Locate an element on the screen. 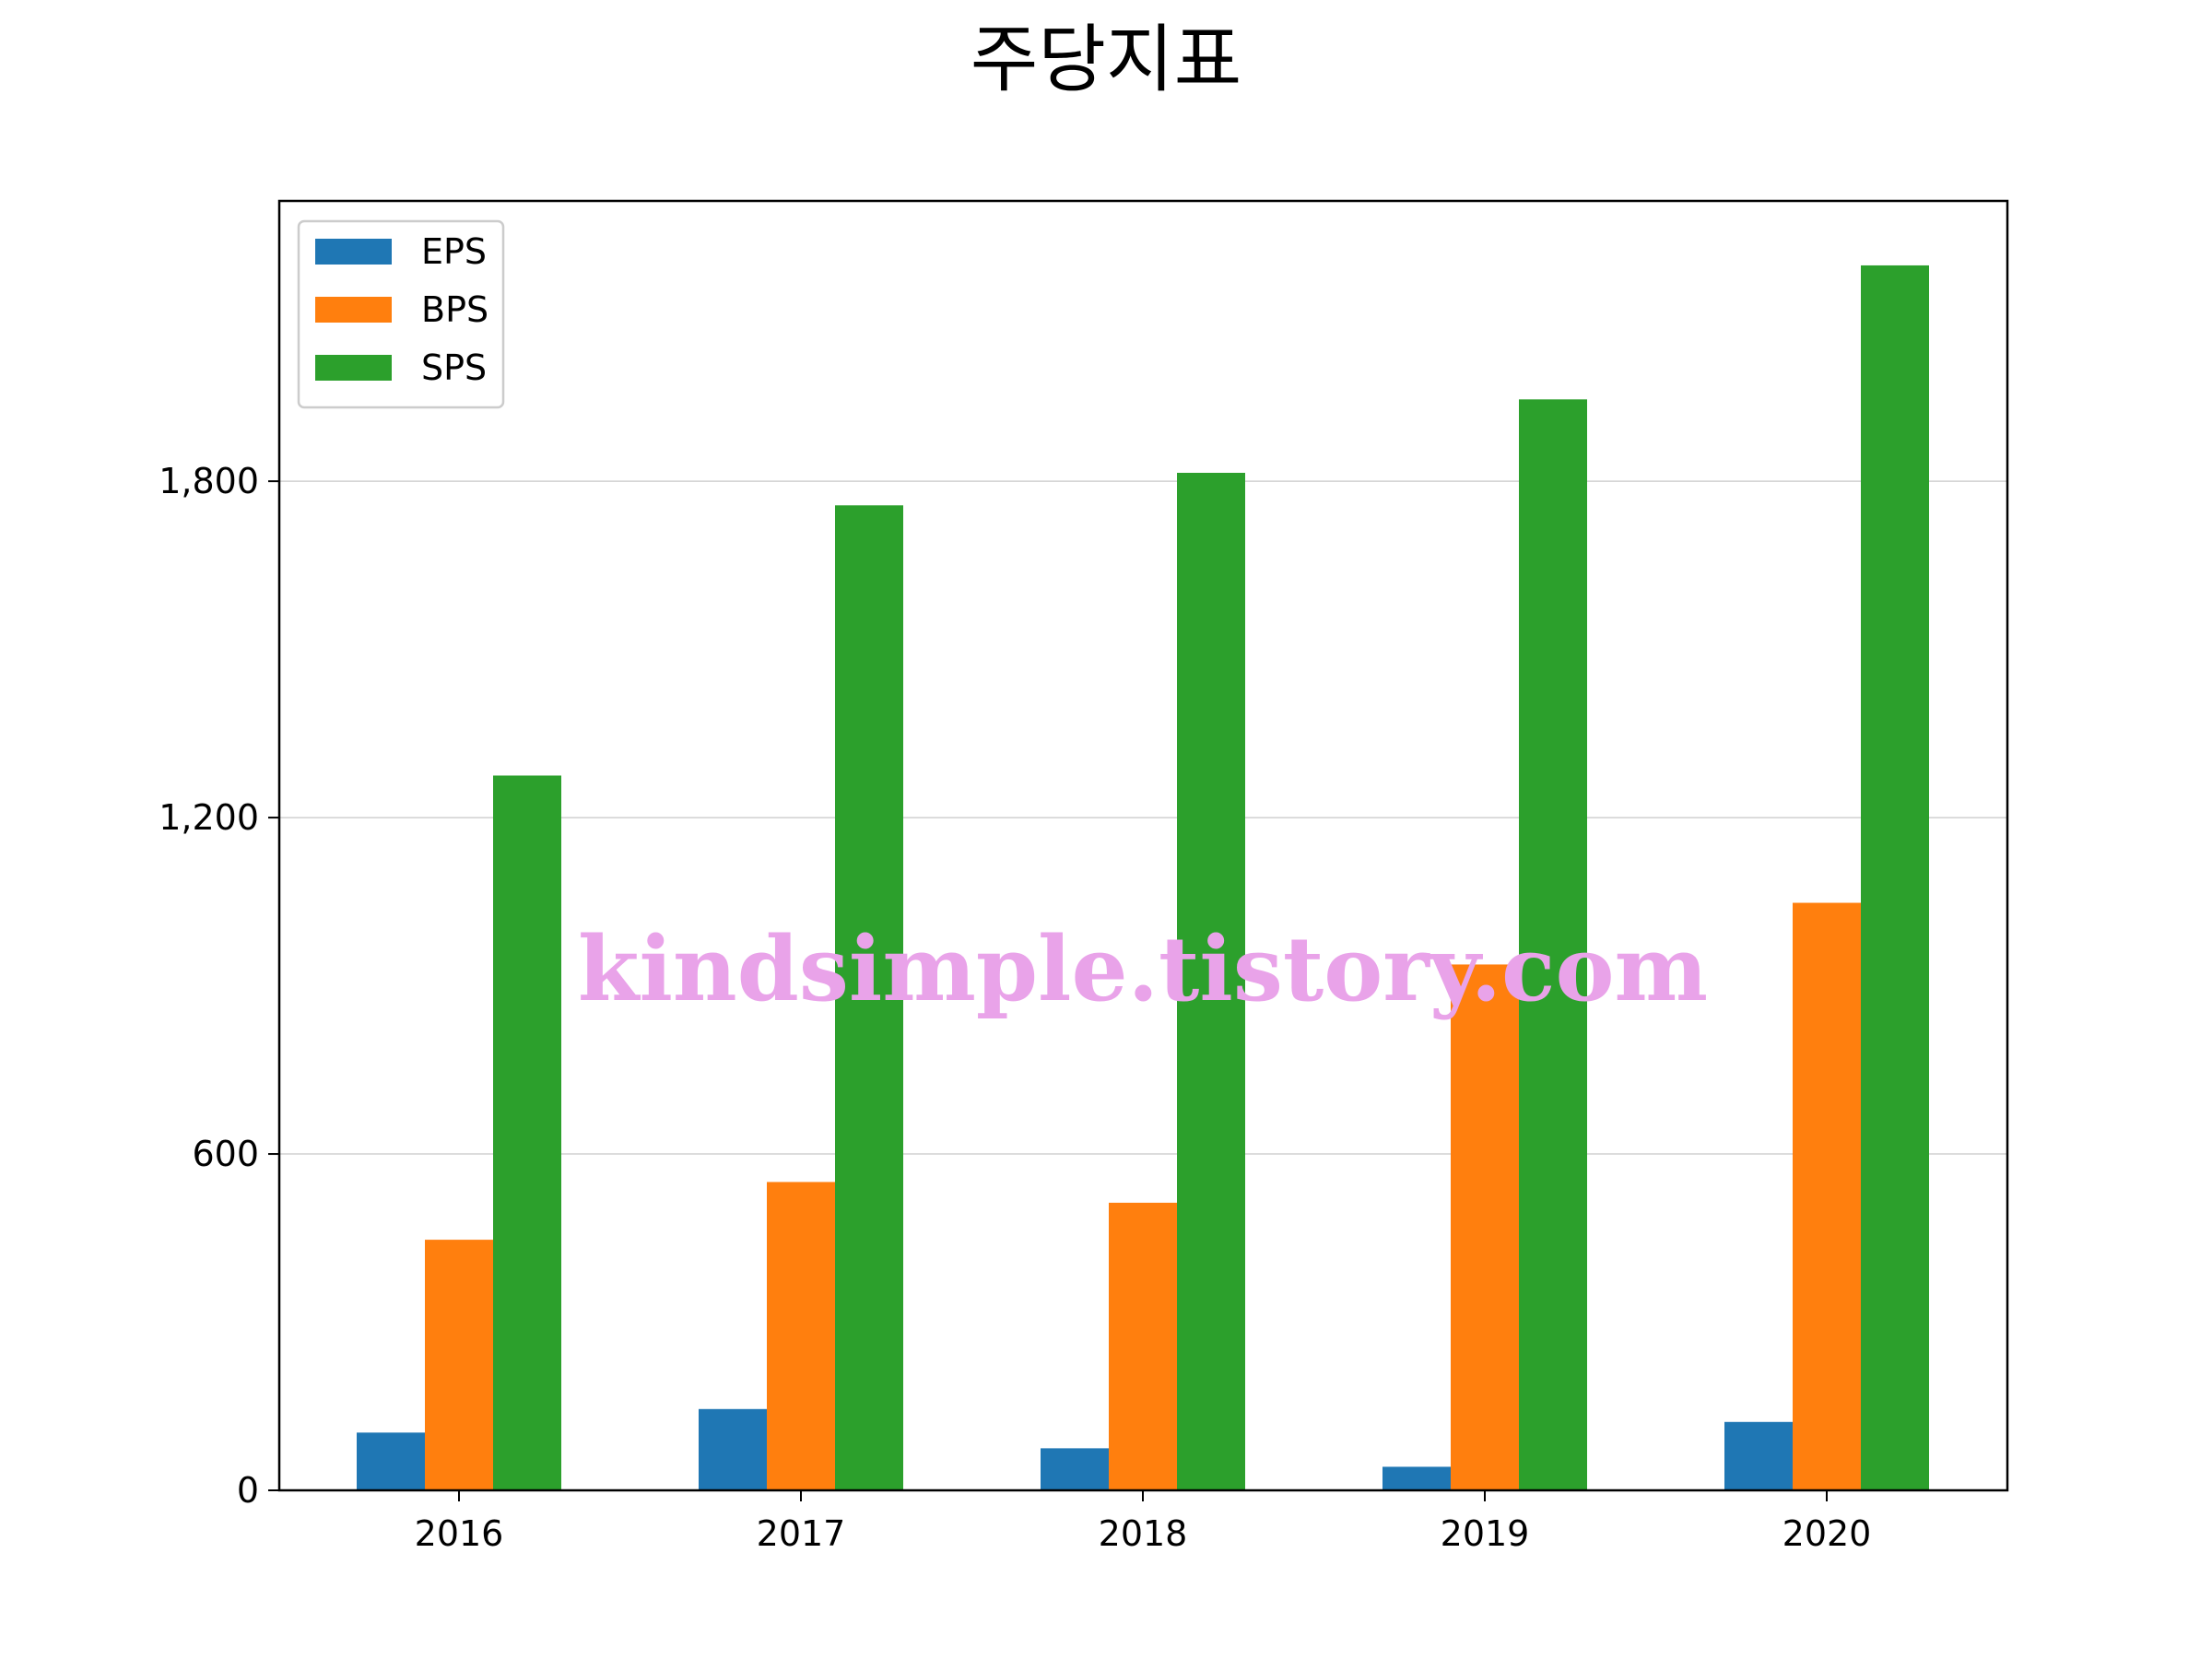 Image resolution: width=2212 pixels, height=1659 pixels. y-tick-label: 600 is located at coordinates (225, 1154).